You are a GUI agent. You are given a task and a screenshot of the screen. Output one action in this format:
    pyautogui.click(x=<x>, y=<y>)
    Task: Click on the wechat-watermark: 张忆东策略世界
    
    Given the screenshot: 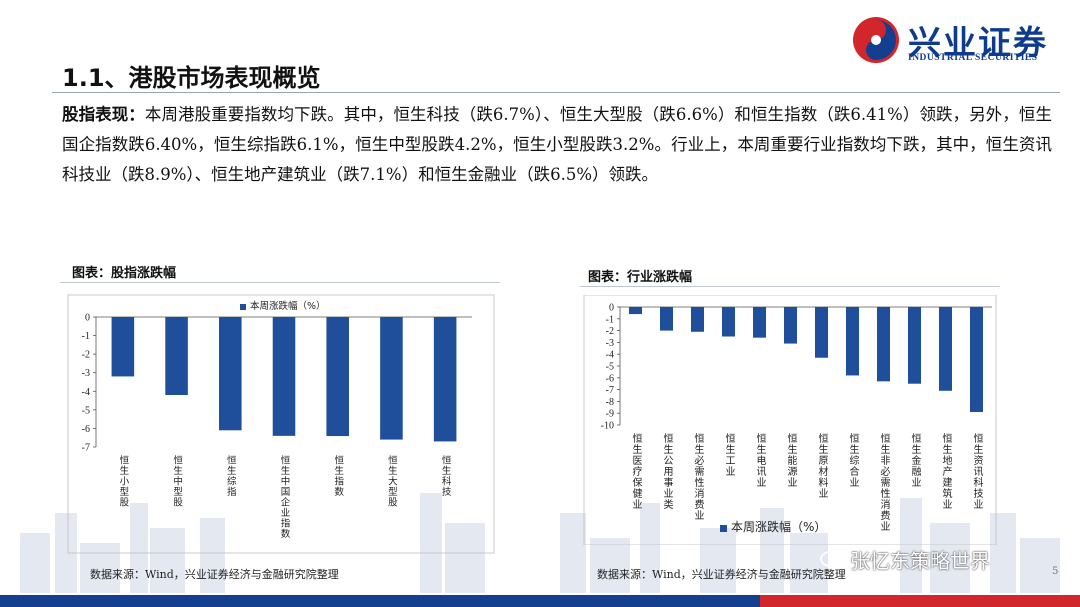 What is the action you would take?
    pyautogui.click(x=905, y=559)
    